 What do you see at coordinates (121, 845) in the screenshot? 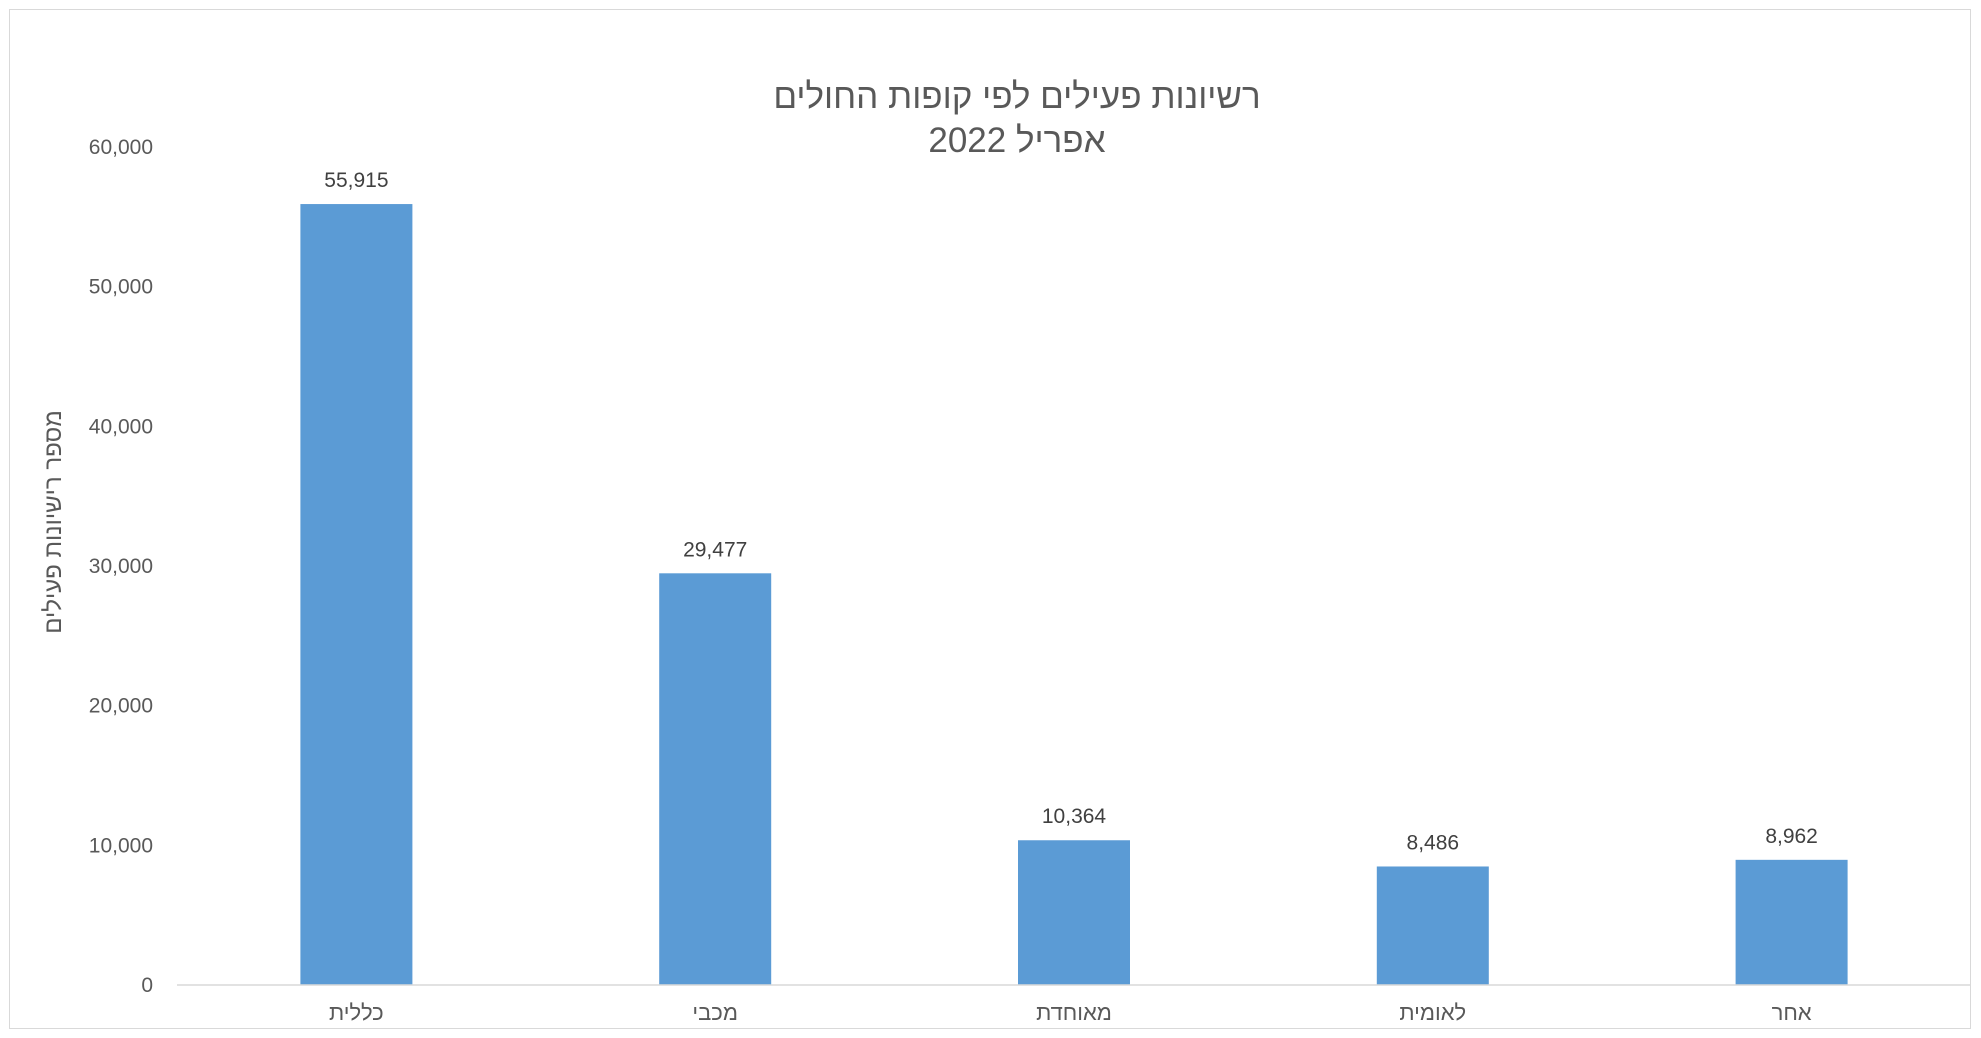
I see `y-tick-label: 10,000` at bounding box center [121, 845].